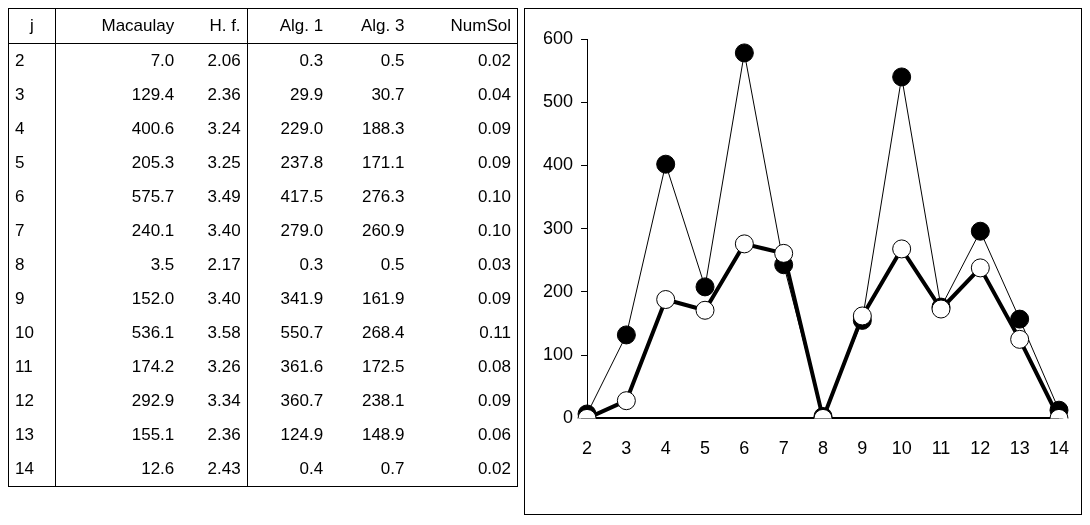 This screenshot has height=525, width=1090. I want to click on y-tick-label: 600, so click(558, 37).